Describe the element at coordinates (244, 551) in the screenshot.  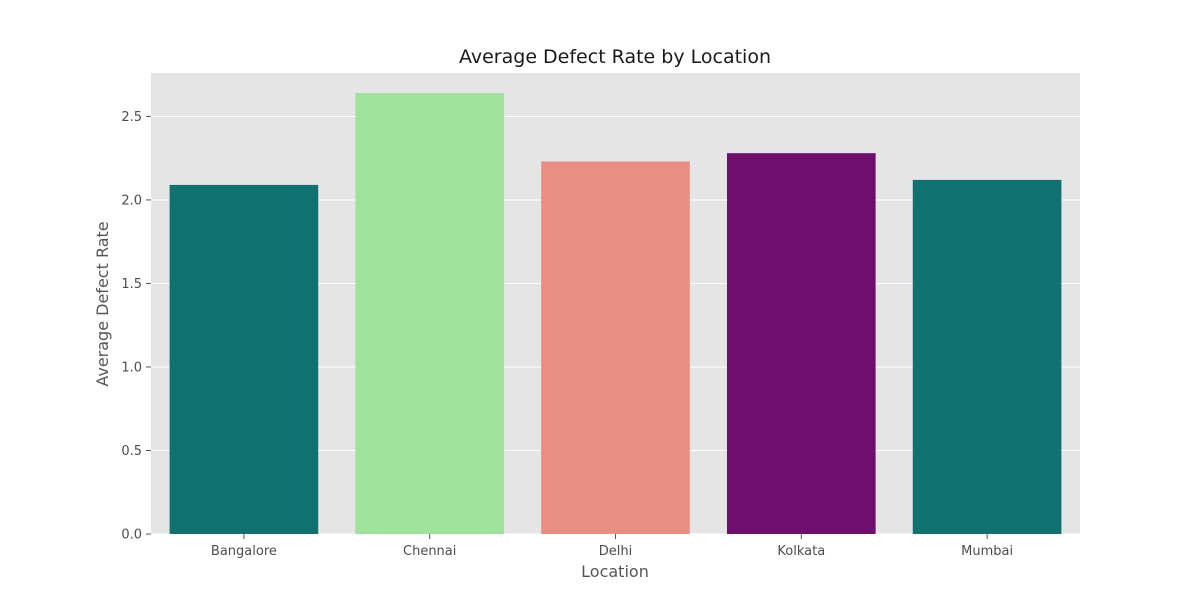
I see `x-tick-label: Bangalore` at that location.